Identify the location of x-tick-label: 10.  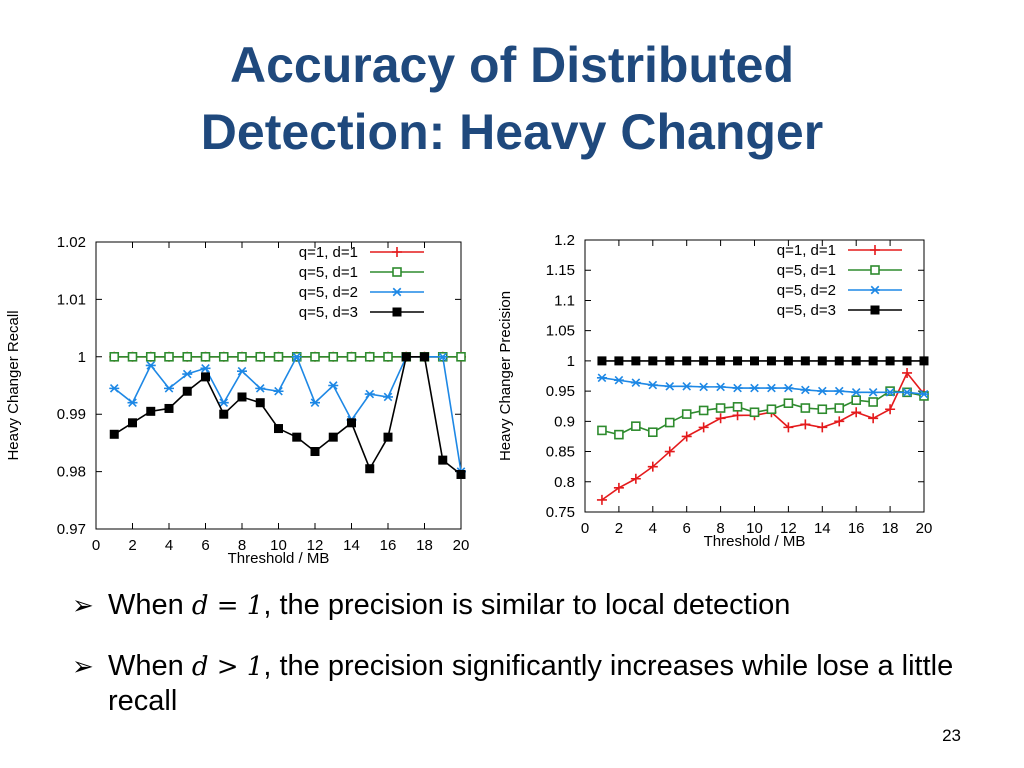
(754, 528).